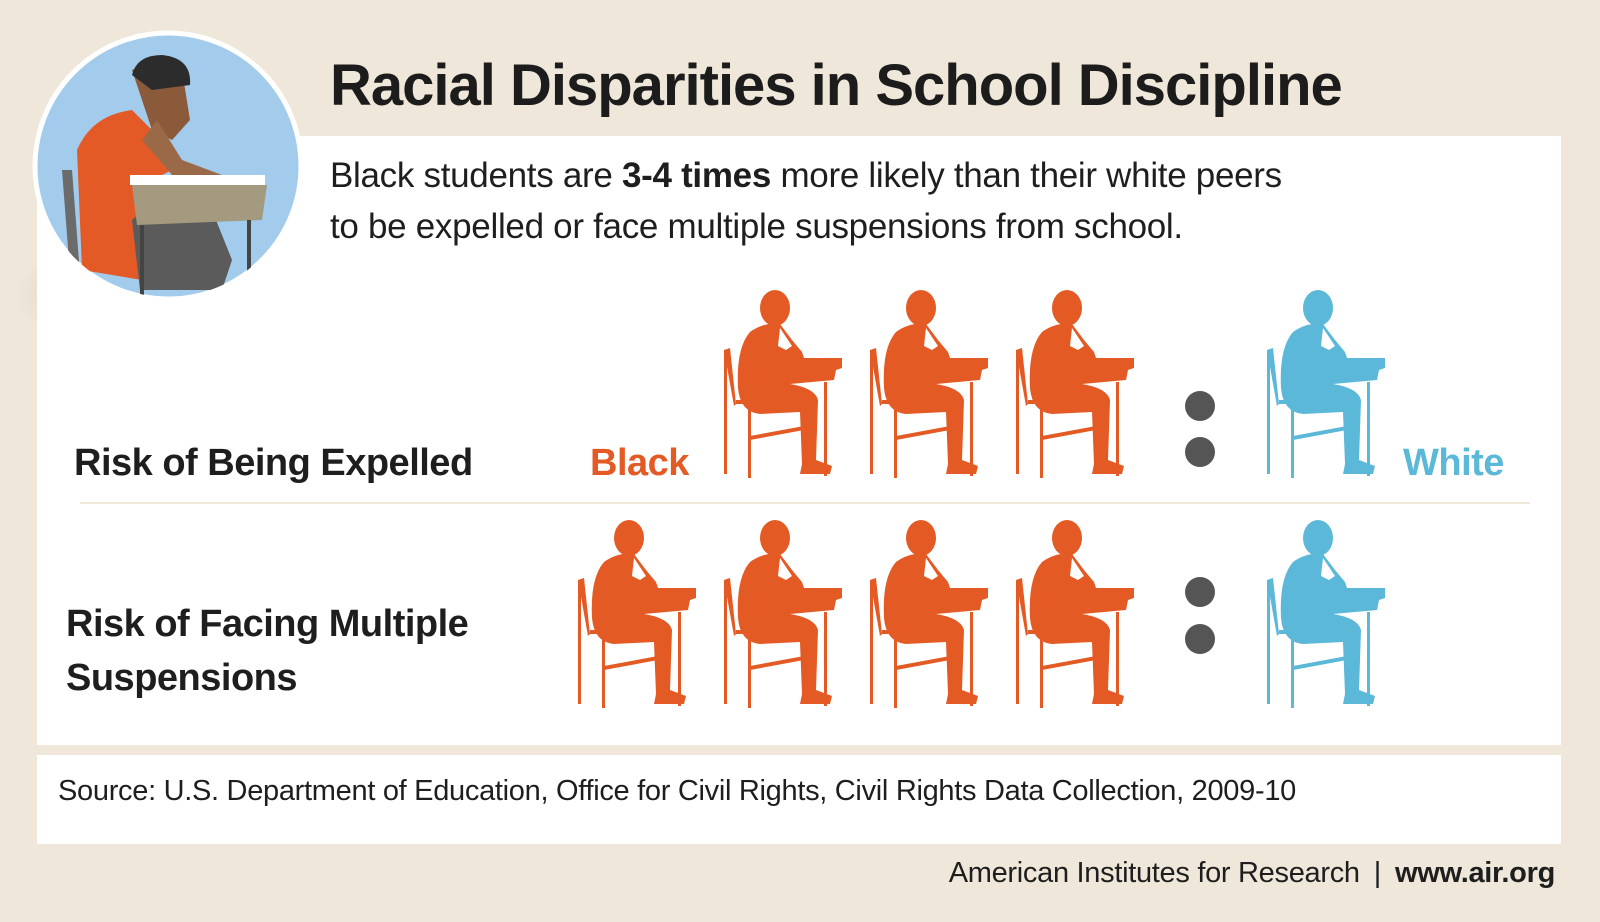  I want to click on row-label-line: Risk of Facing Multiple, so click(267, 624).